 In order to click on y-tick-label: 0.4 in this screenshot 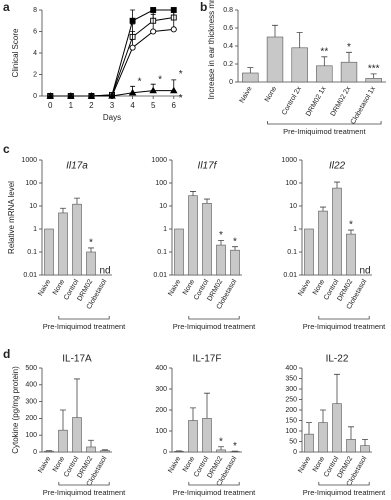, I will do `click(228, 46)`.